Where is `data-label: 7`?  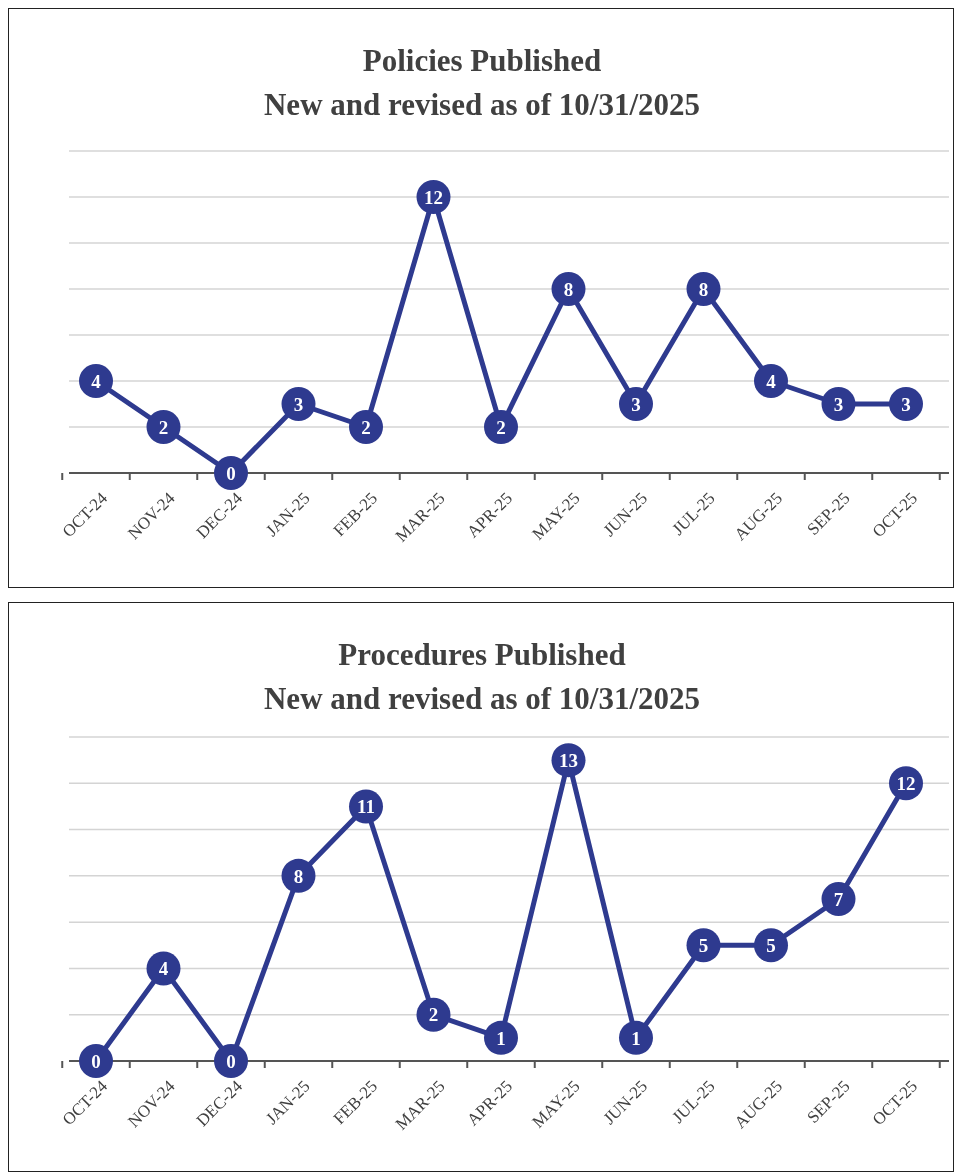 data-label: 7 is located at coordinates (838, 899).